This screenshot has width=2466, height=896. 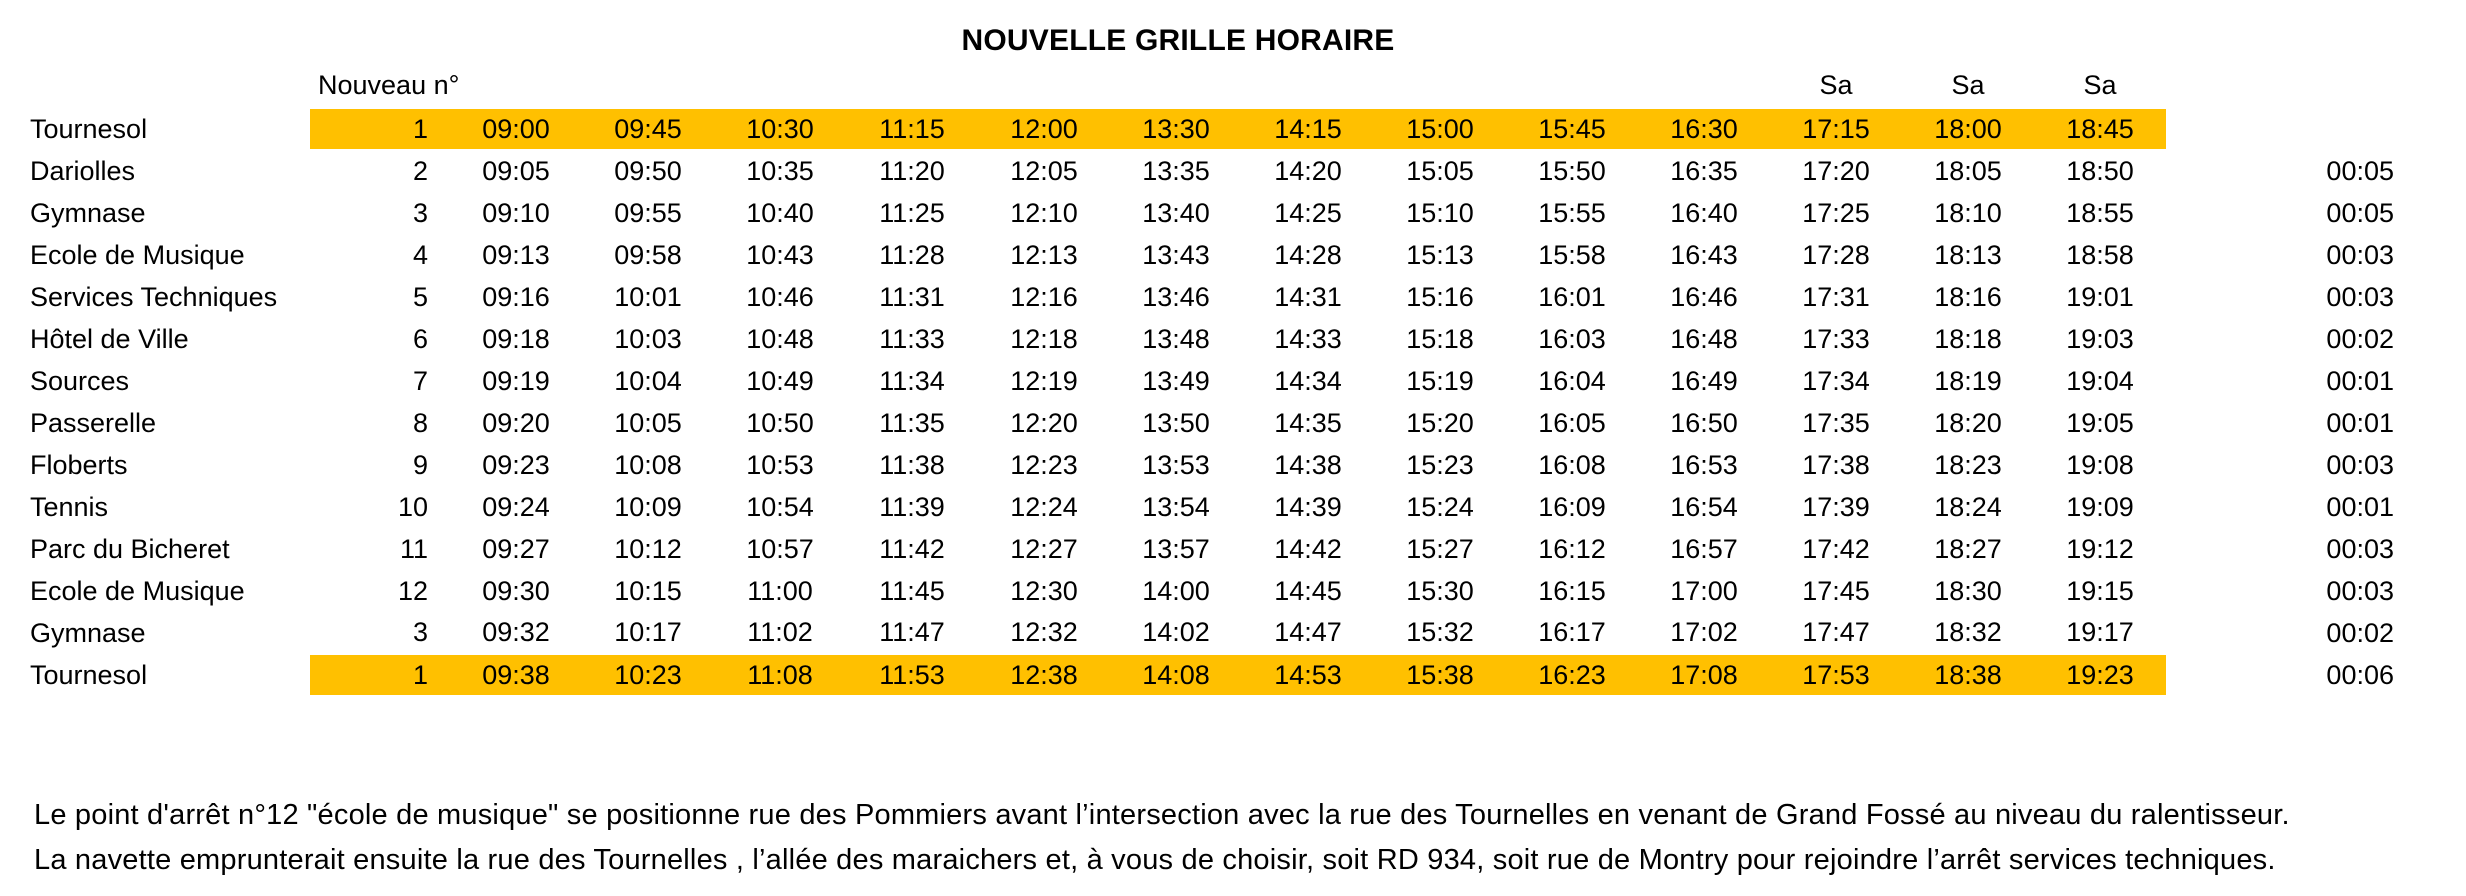 I want to click on time-cell: 18:05, so click(x=1968, y=171).